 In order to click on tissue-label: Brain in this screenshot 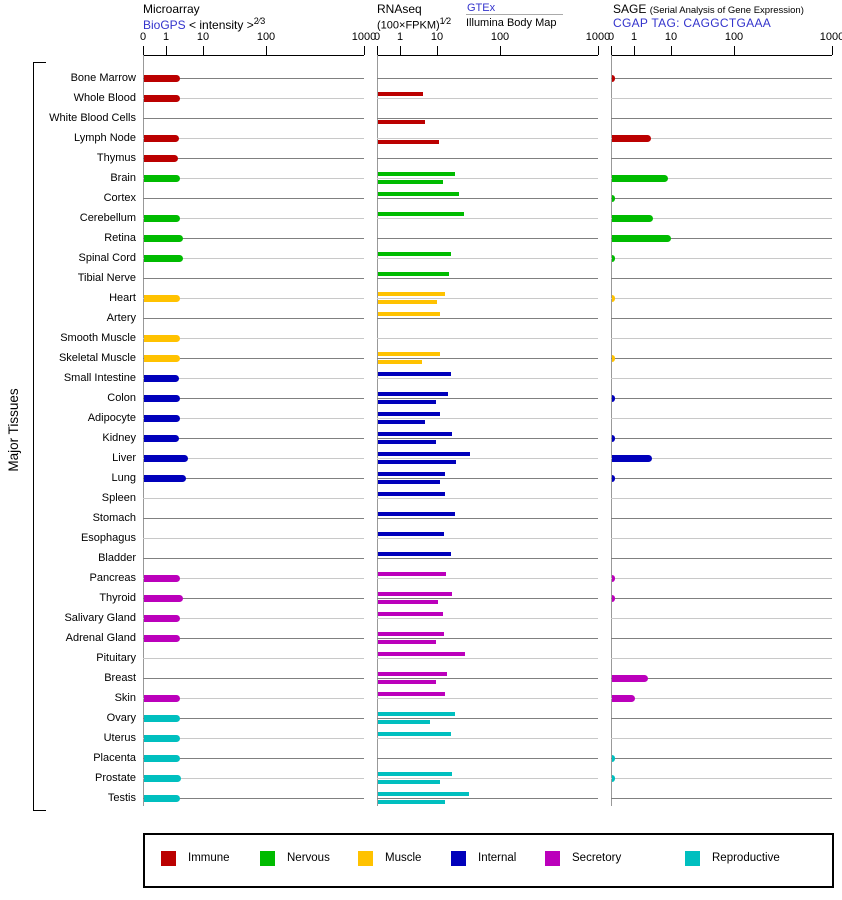, I will do `click(123, 178)`.